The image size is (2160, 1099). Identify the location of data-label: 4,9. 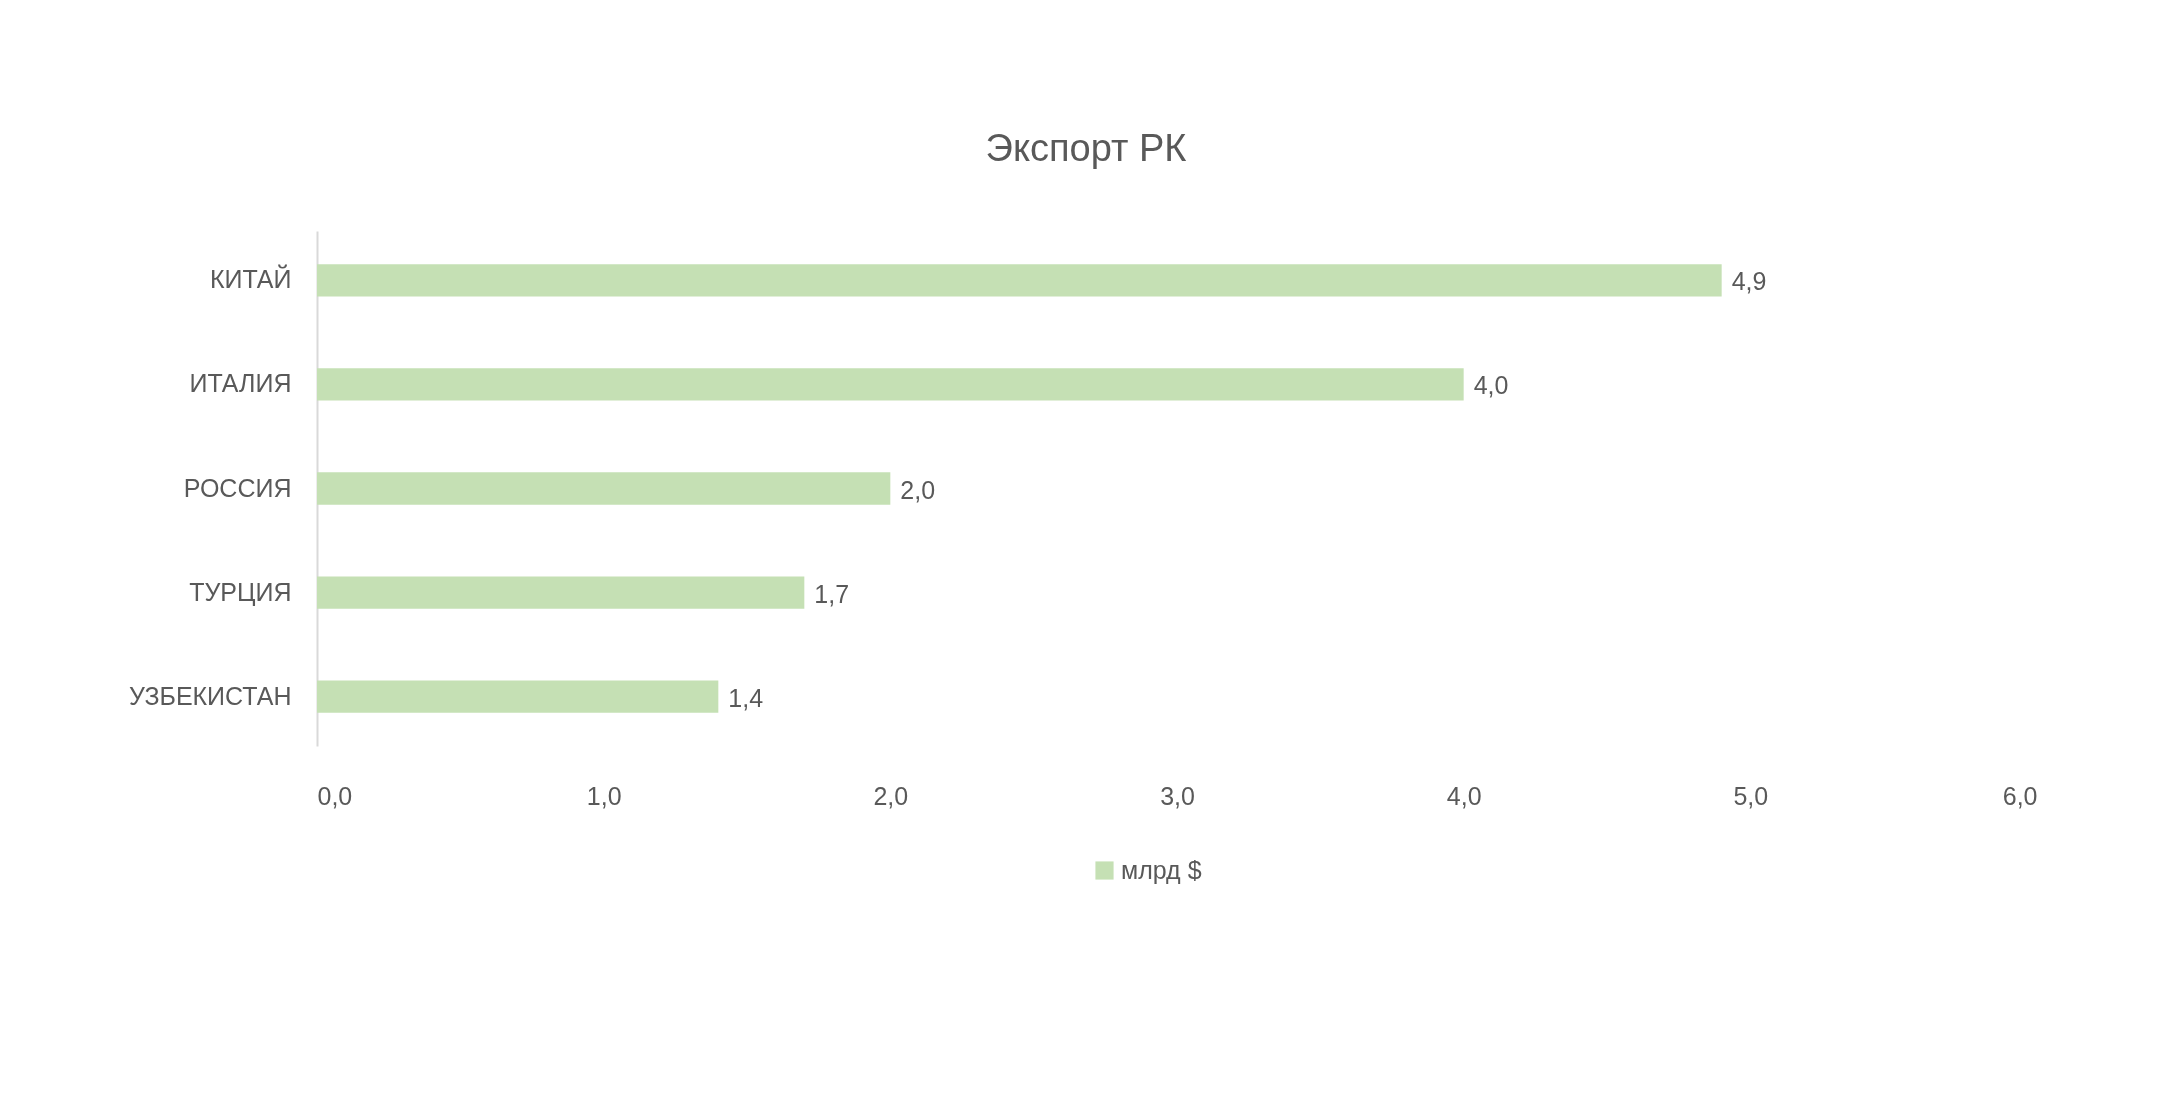
(1749, 281).